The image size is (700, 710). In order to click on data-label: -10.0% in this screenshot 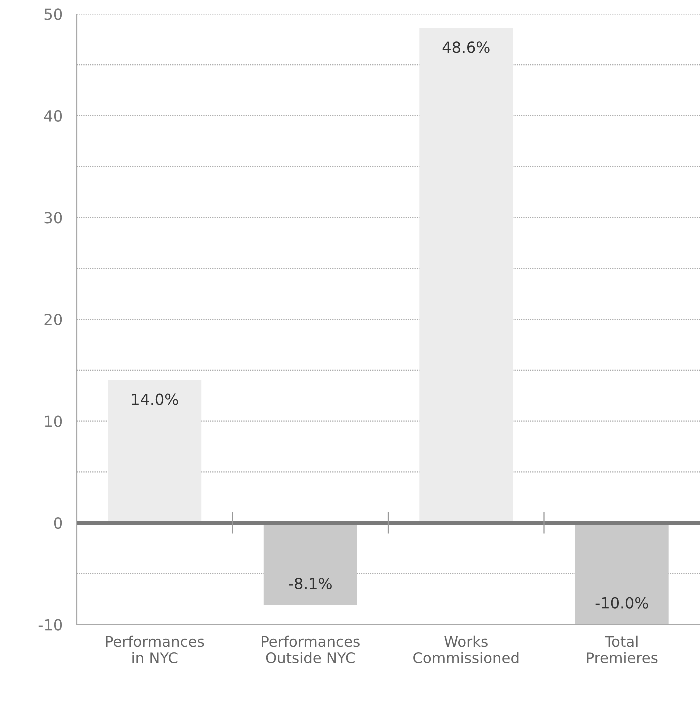, I will do `click(622, 603)`.